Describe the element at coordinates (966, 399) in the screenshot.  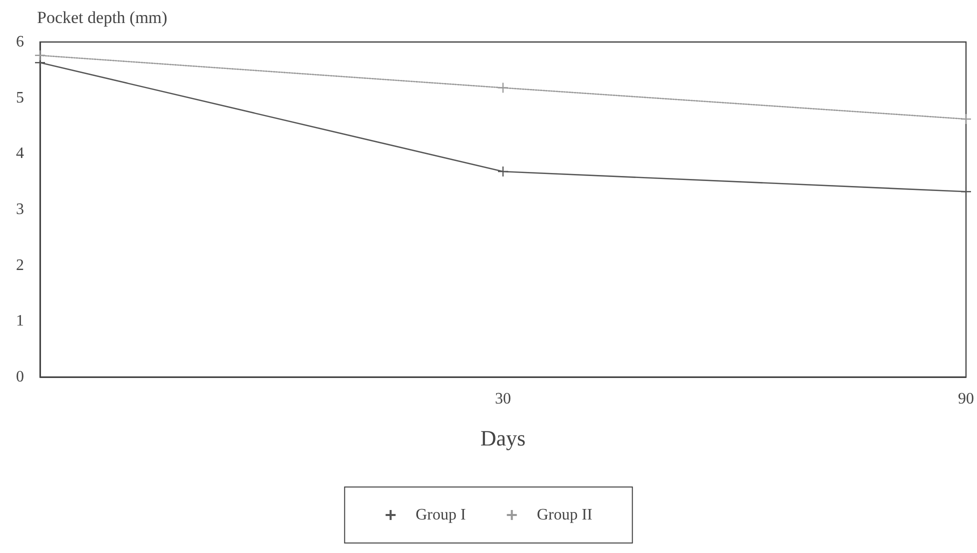
I see `x-tick-label: 90` at that location.